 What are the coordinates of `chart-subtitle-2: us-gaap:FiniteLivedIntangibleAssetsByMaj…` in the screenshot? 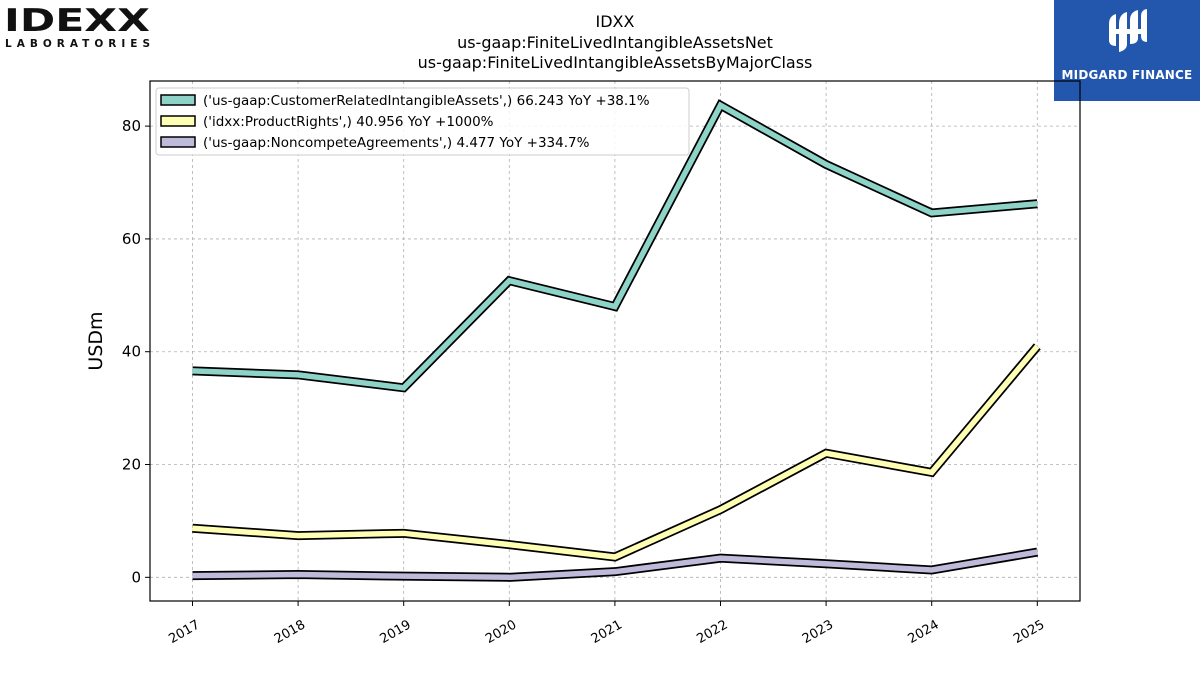 It's located at (615, 62).